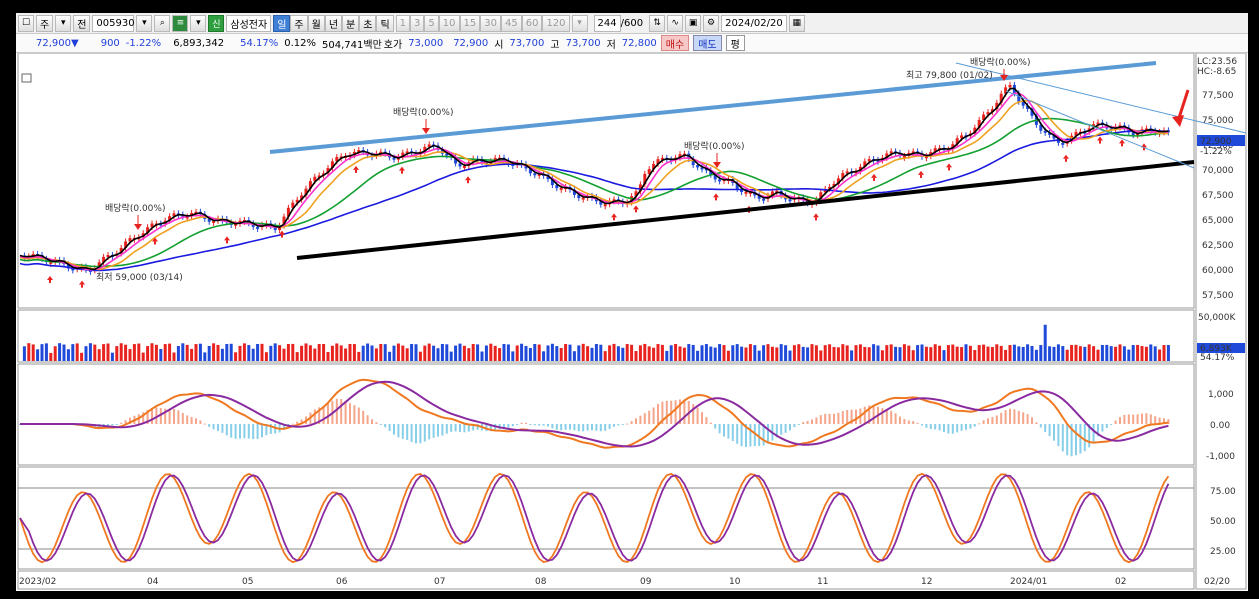 Image resolution: width=1259 pixels, height=599 pixels. What do you see at coordinates (1218, 246) in the screenshot?
I see `price-tick: 62,500` at bounding box center [1218, 246].